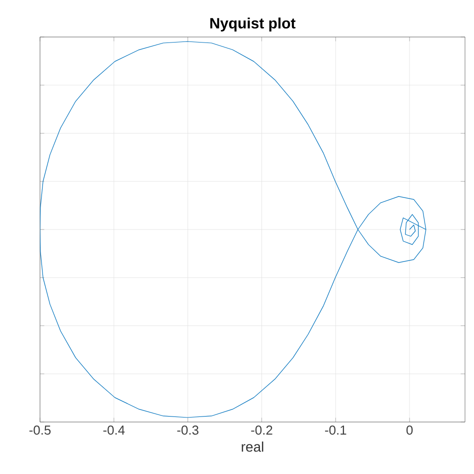 Image resolution: width=474 pixels, height=474 pixels. What do you see at coordinates (261, 430) in the screenshot?
I see `x-tick-label: -0.2` at bounding box center [261, 430].